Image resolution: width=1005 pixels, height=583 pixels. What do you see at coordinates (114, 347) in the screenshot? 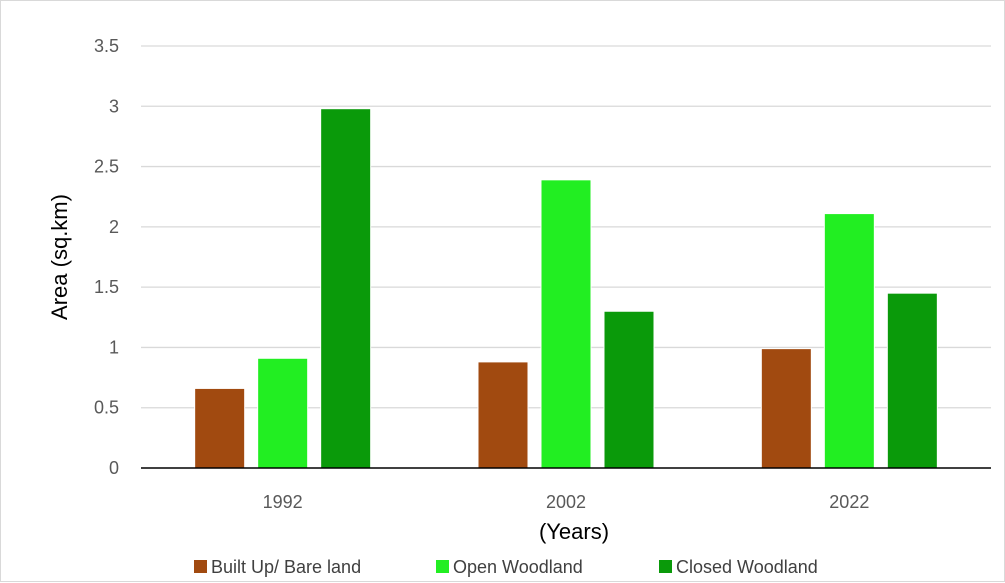
I see `y-tick-label: 1` at bounding box center [114, 347].